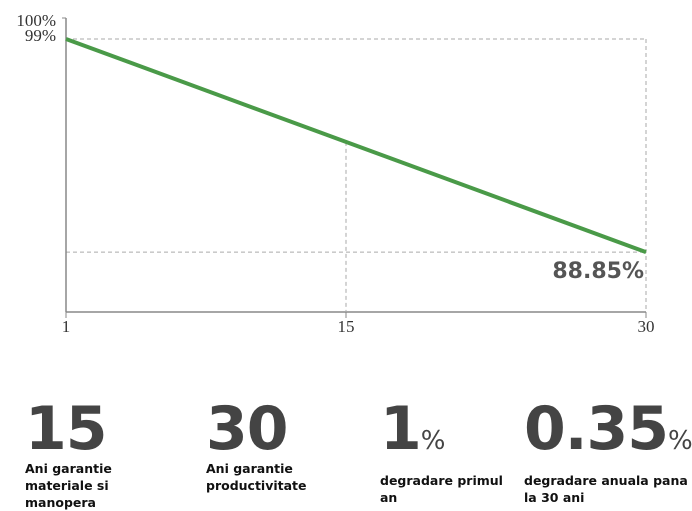  I want to click on value-label: 99%, so click(40, 35).